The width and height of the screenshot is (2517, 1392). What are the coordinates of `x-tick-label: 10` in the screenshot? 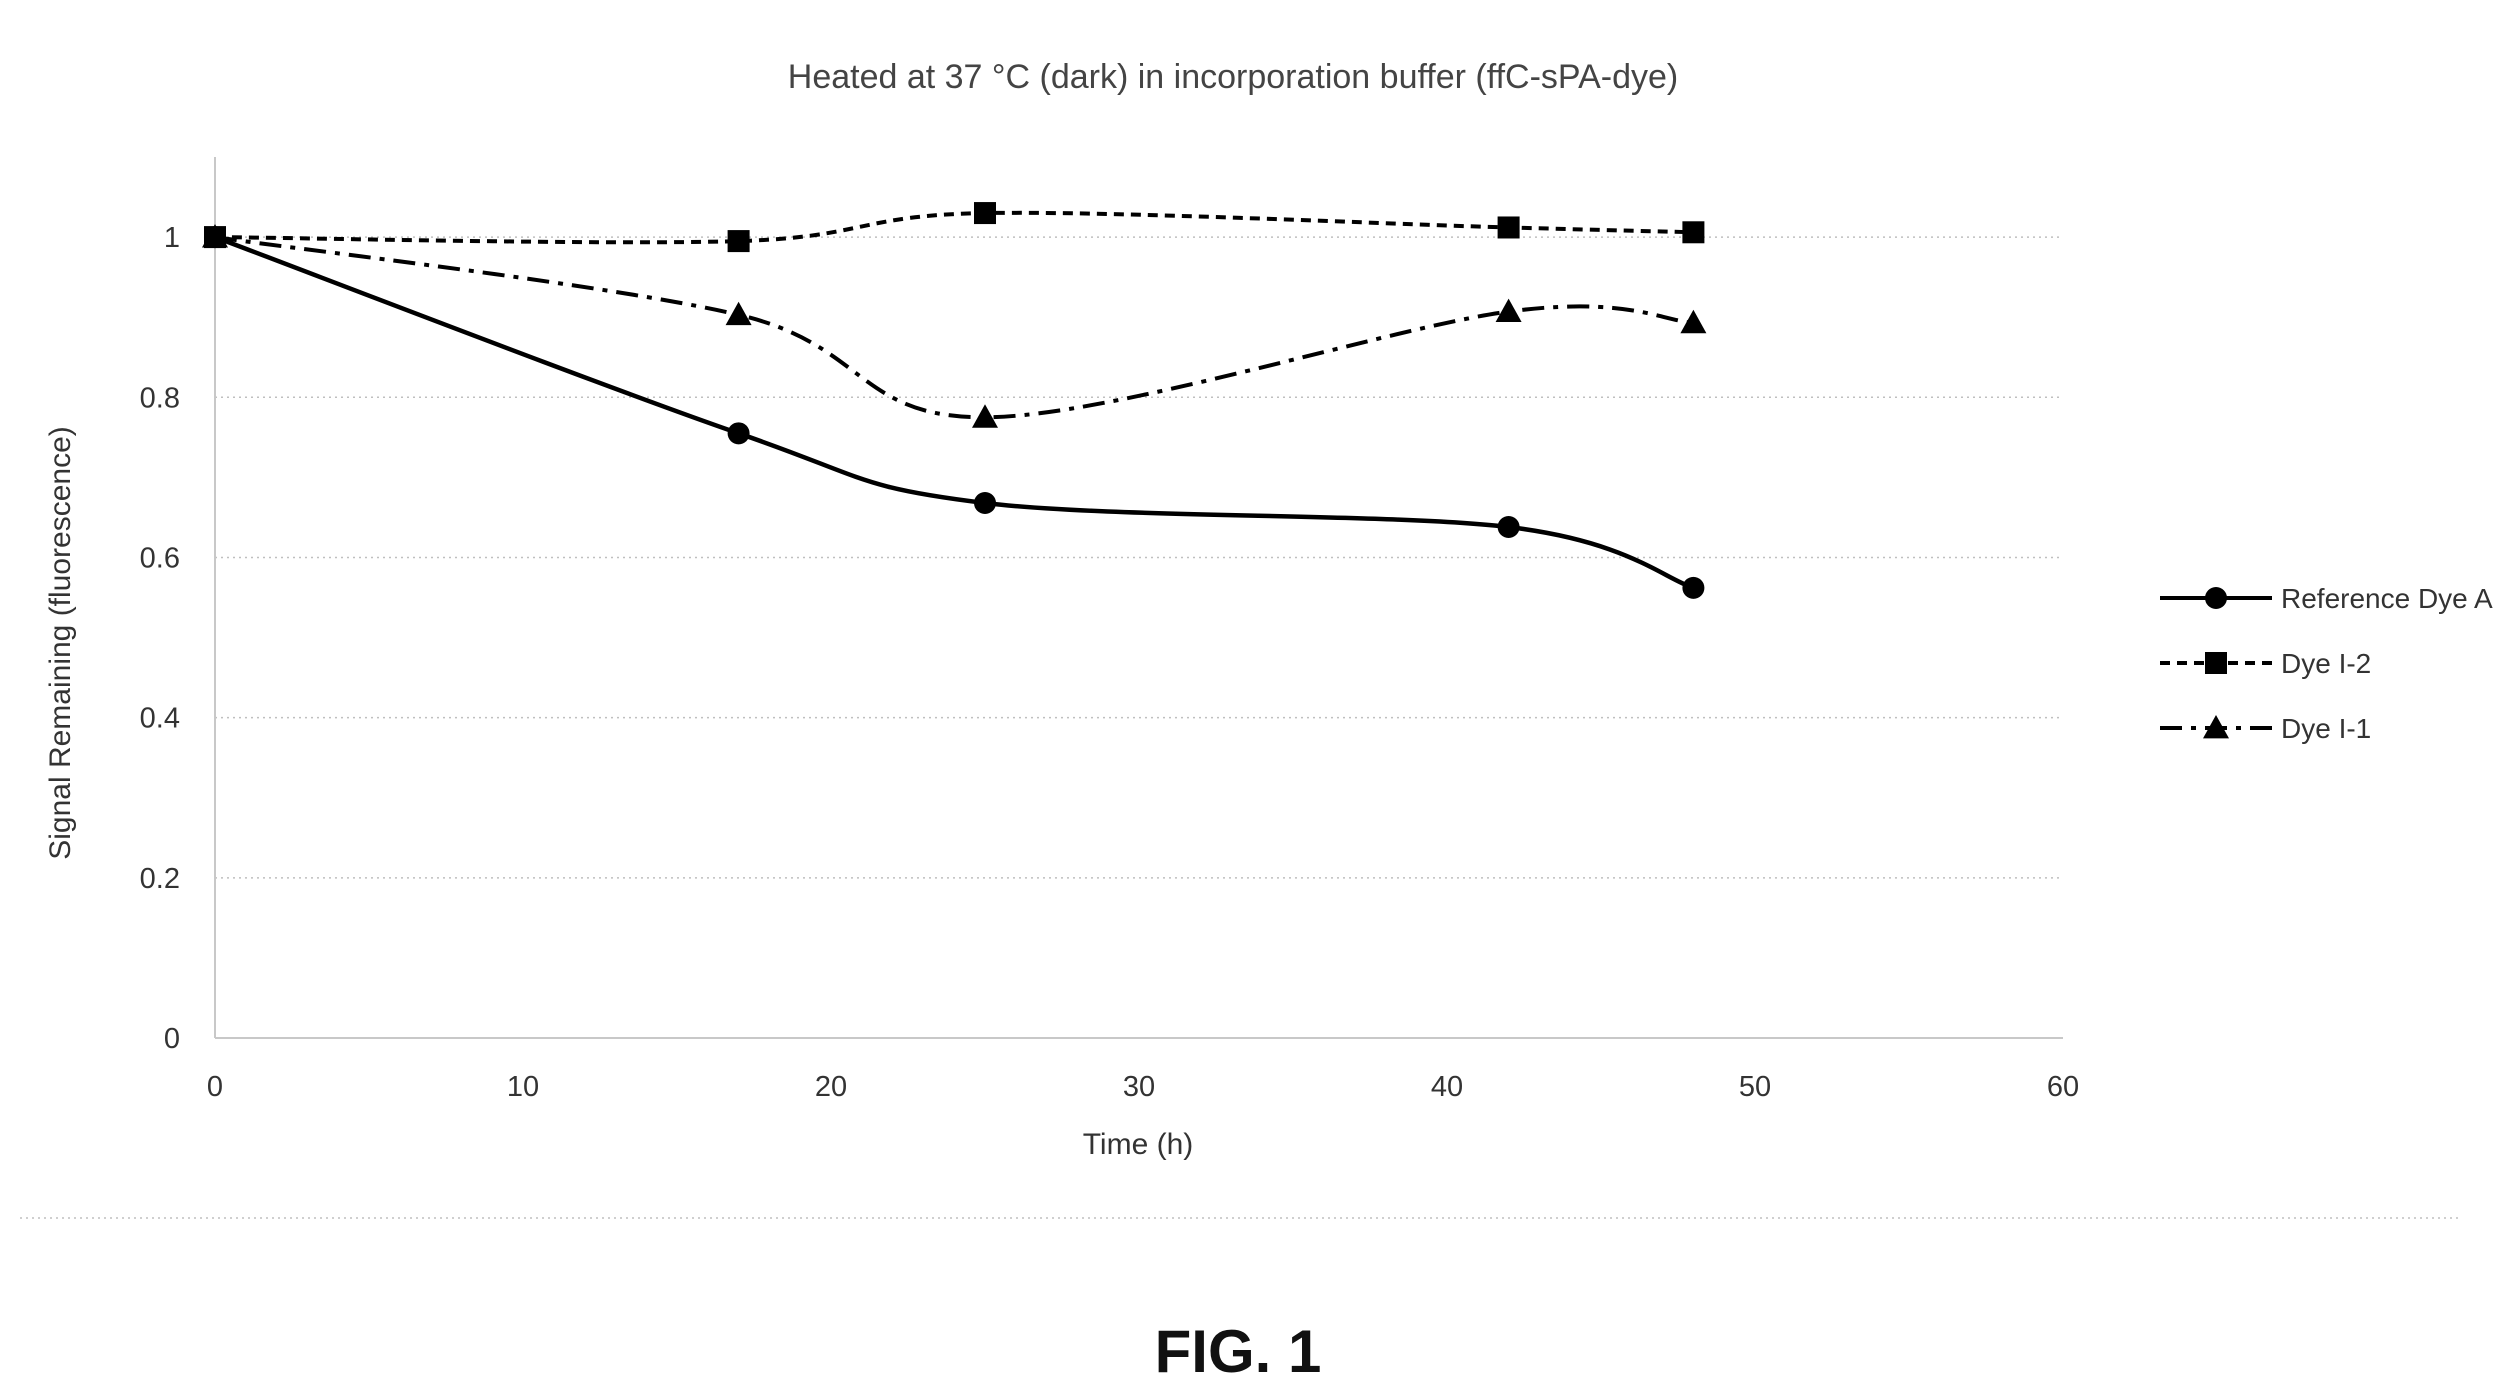 It's located at (523, 1087).